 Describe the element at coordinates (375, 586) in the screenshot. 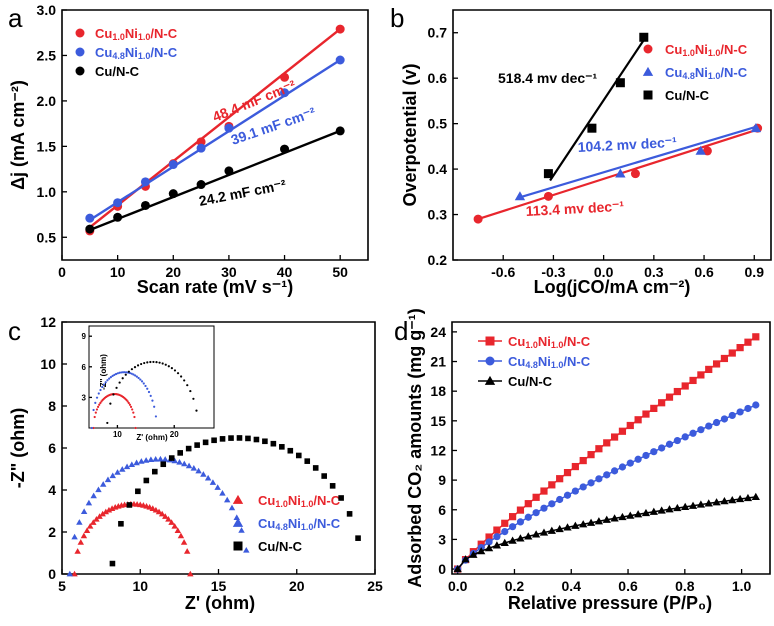

I see `x-tick-label: 25` at that location.